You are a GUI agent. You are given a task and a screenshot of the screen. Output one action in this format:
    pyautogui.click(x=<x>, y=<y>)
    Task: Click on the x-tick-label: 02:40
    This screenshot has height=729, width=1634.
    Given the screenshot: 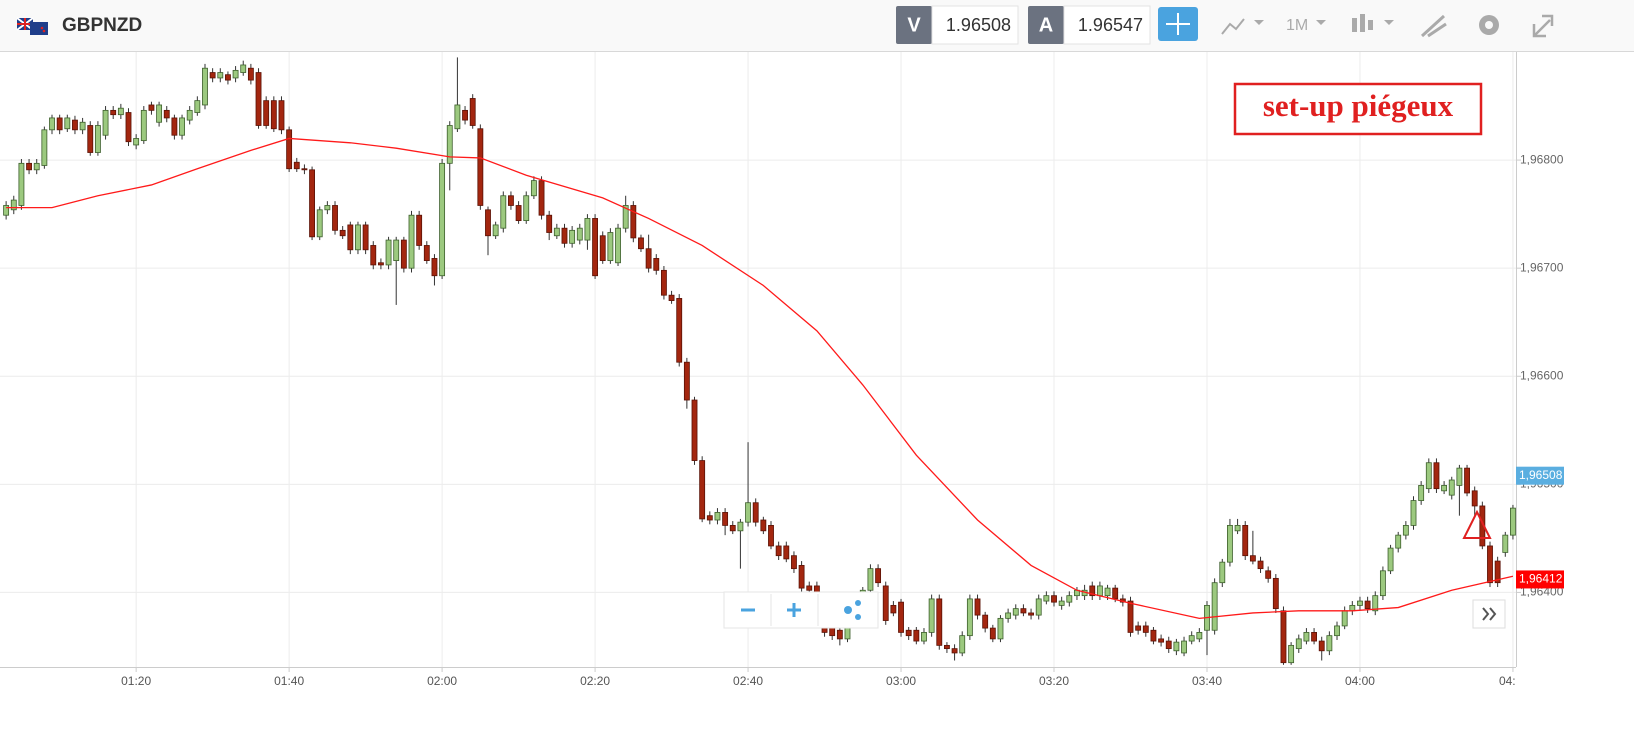 What is the action you would take?
    pyautogui.click(x=748, y=681)
    